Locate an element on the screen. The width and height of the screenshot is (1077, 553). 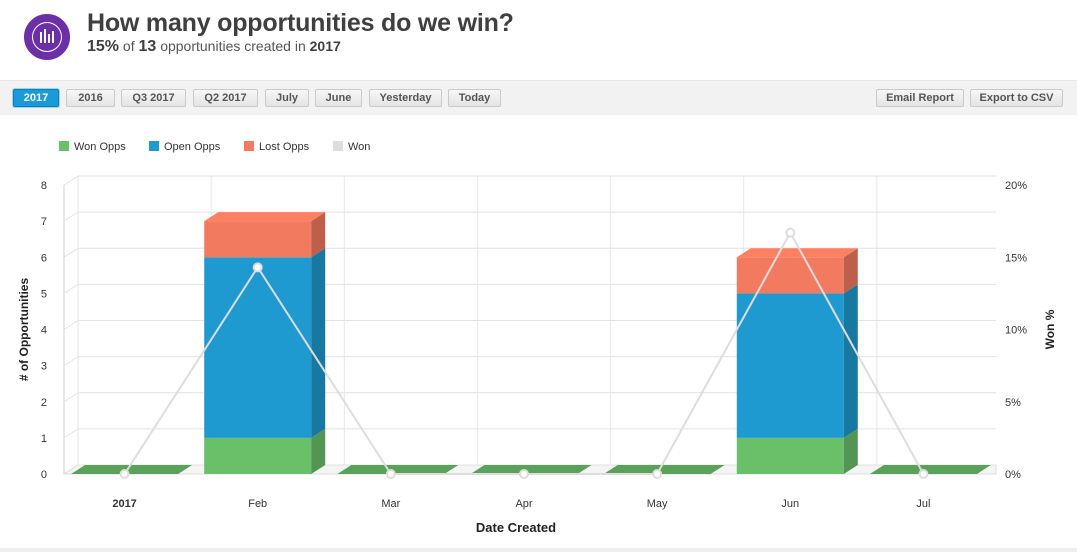
y-tick-label: 7 is located at coordinates (44, 222).